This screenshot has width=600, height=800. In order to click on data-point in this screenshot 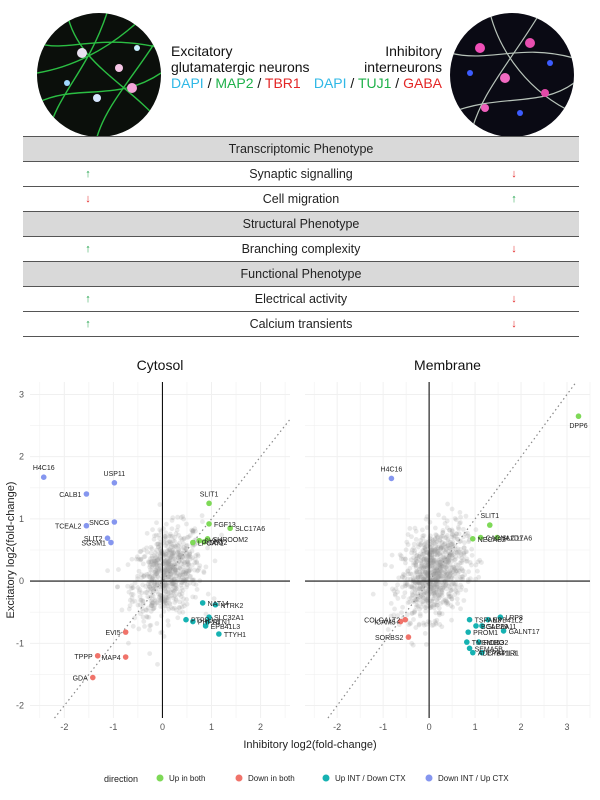, I will do `click(469, 619)`.